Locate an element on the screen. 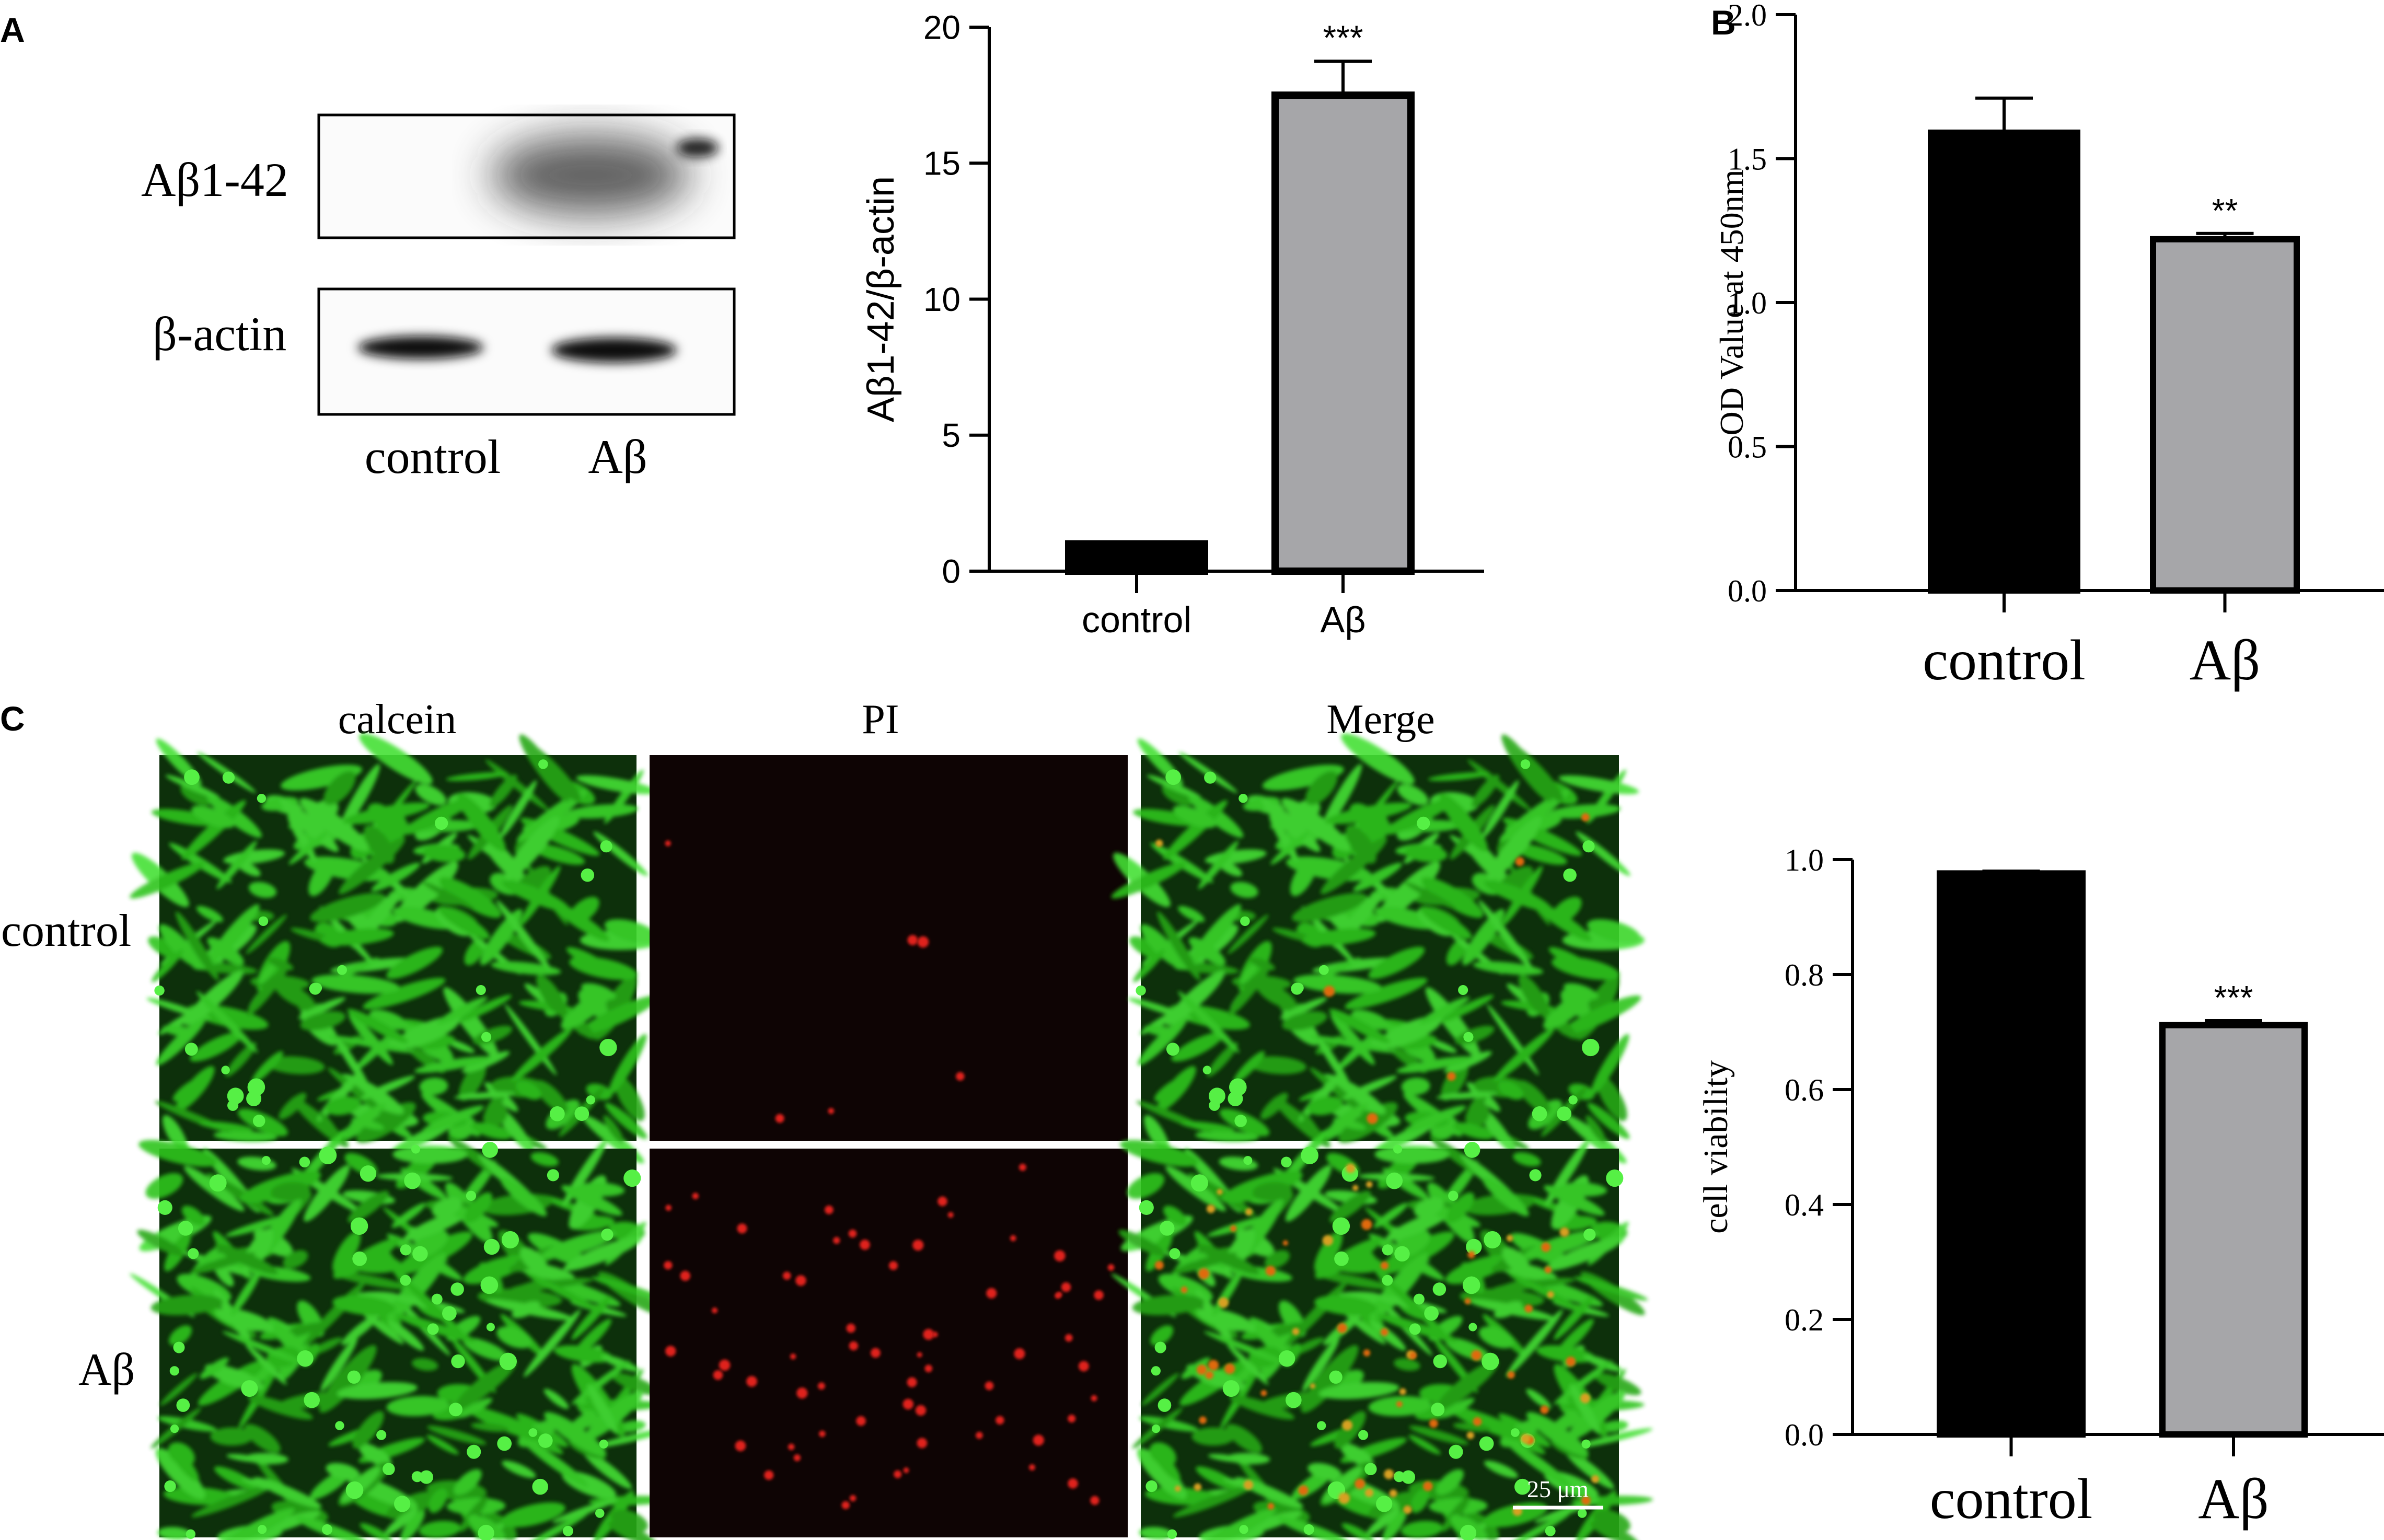  y-axis-label: cell viability is located at coordinates (1716, 1147).